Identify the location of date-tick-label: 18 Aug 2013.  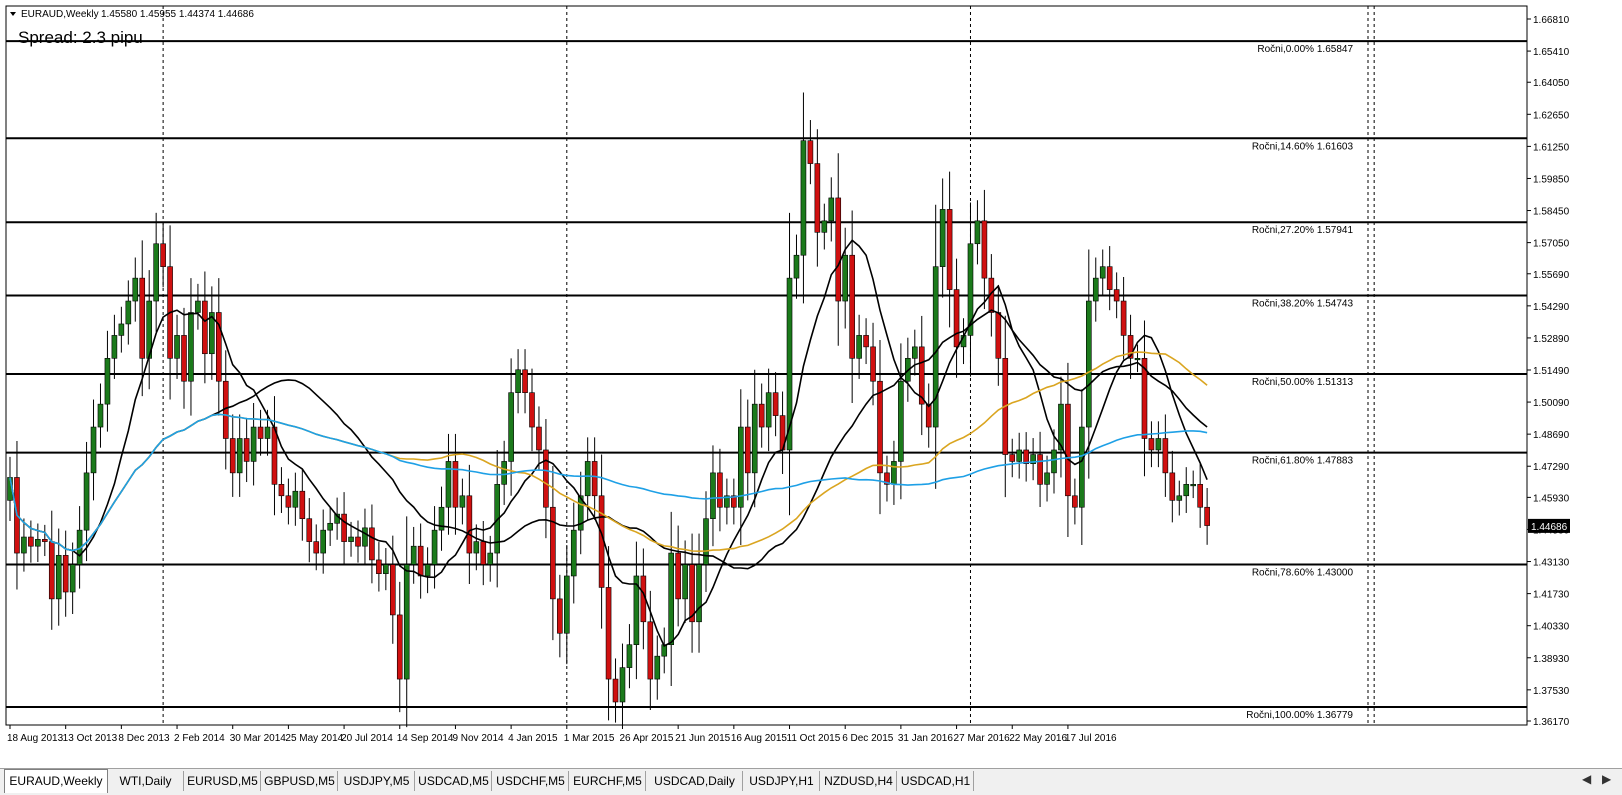
(35, 738).